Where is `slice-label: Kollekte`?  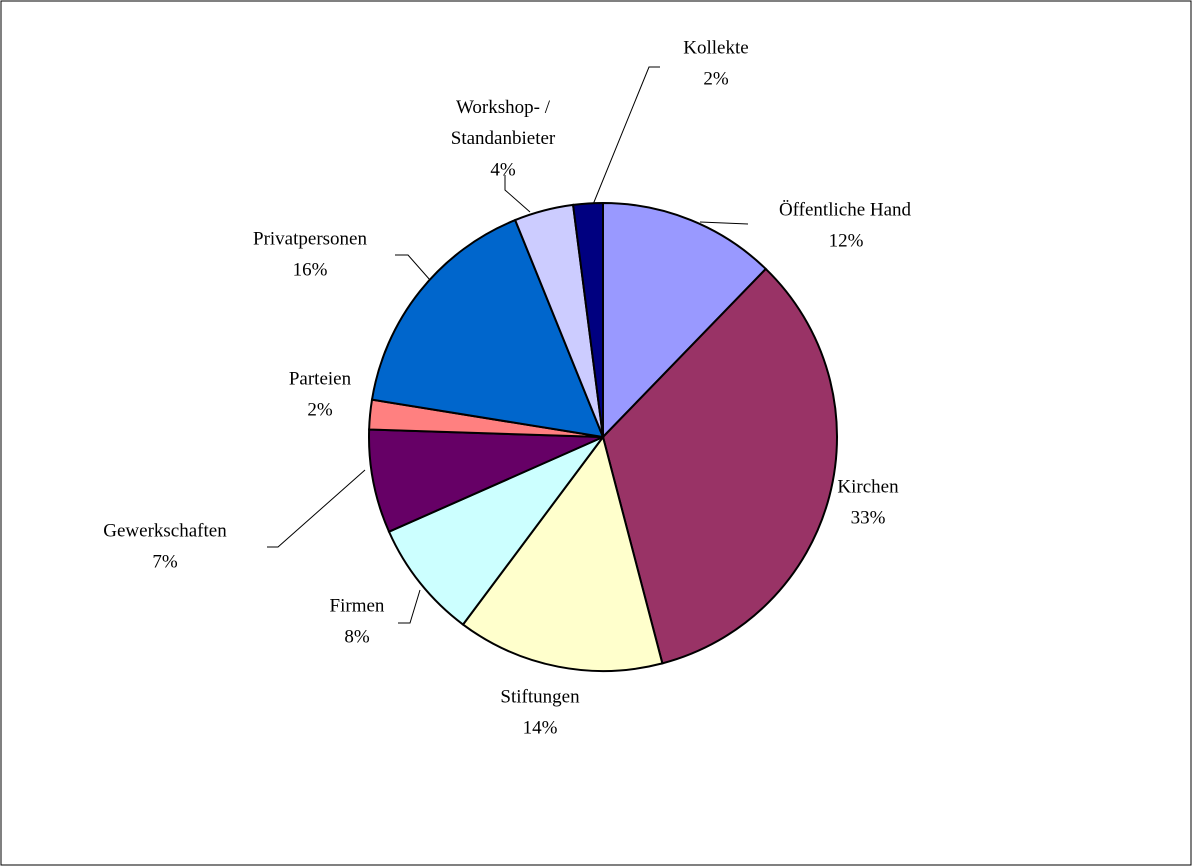 slice-label: Kollekte is located at coordinates (715, 47).